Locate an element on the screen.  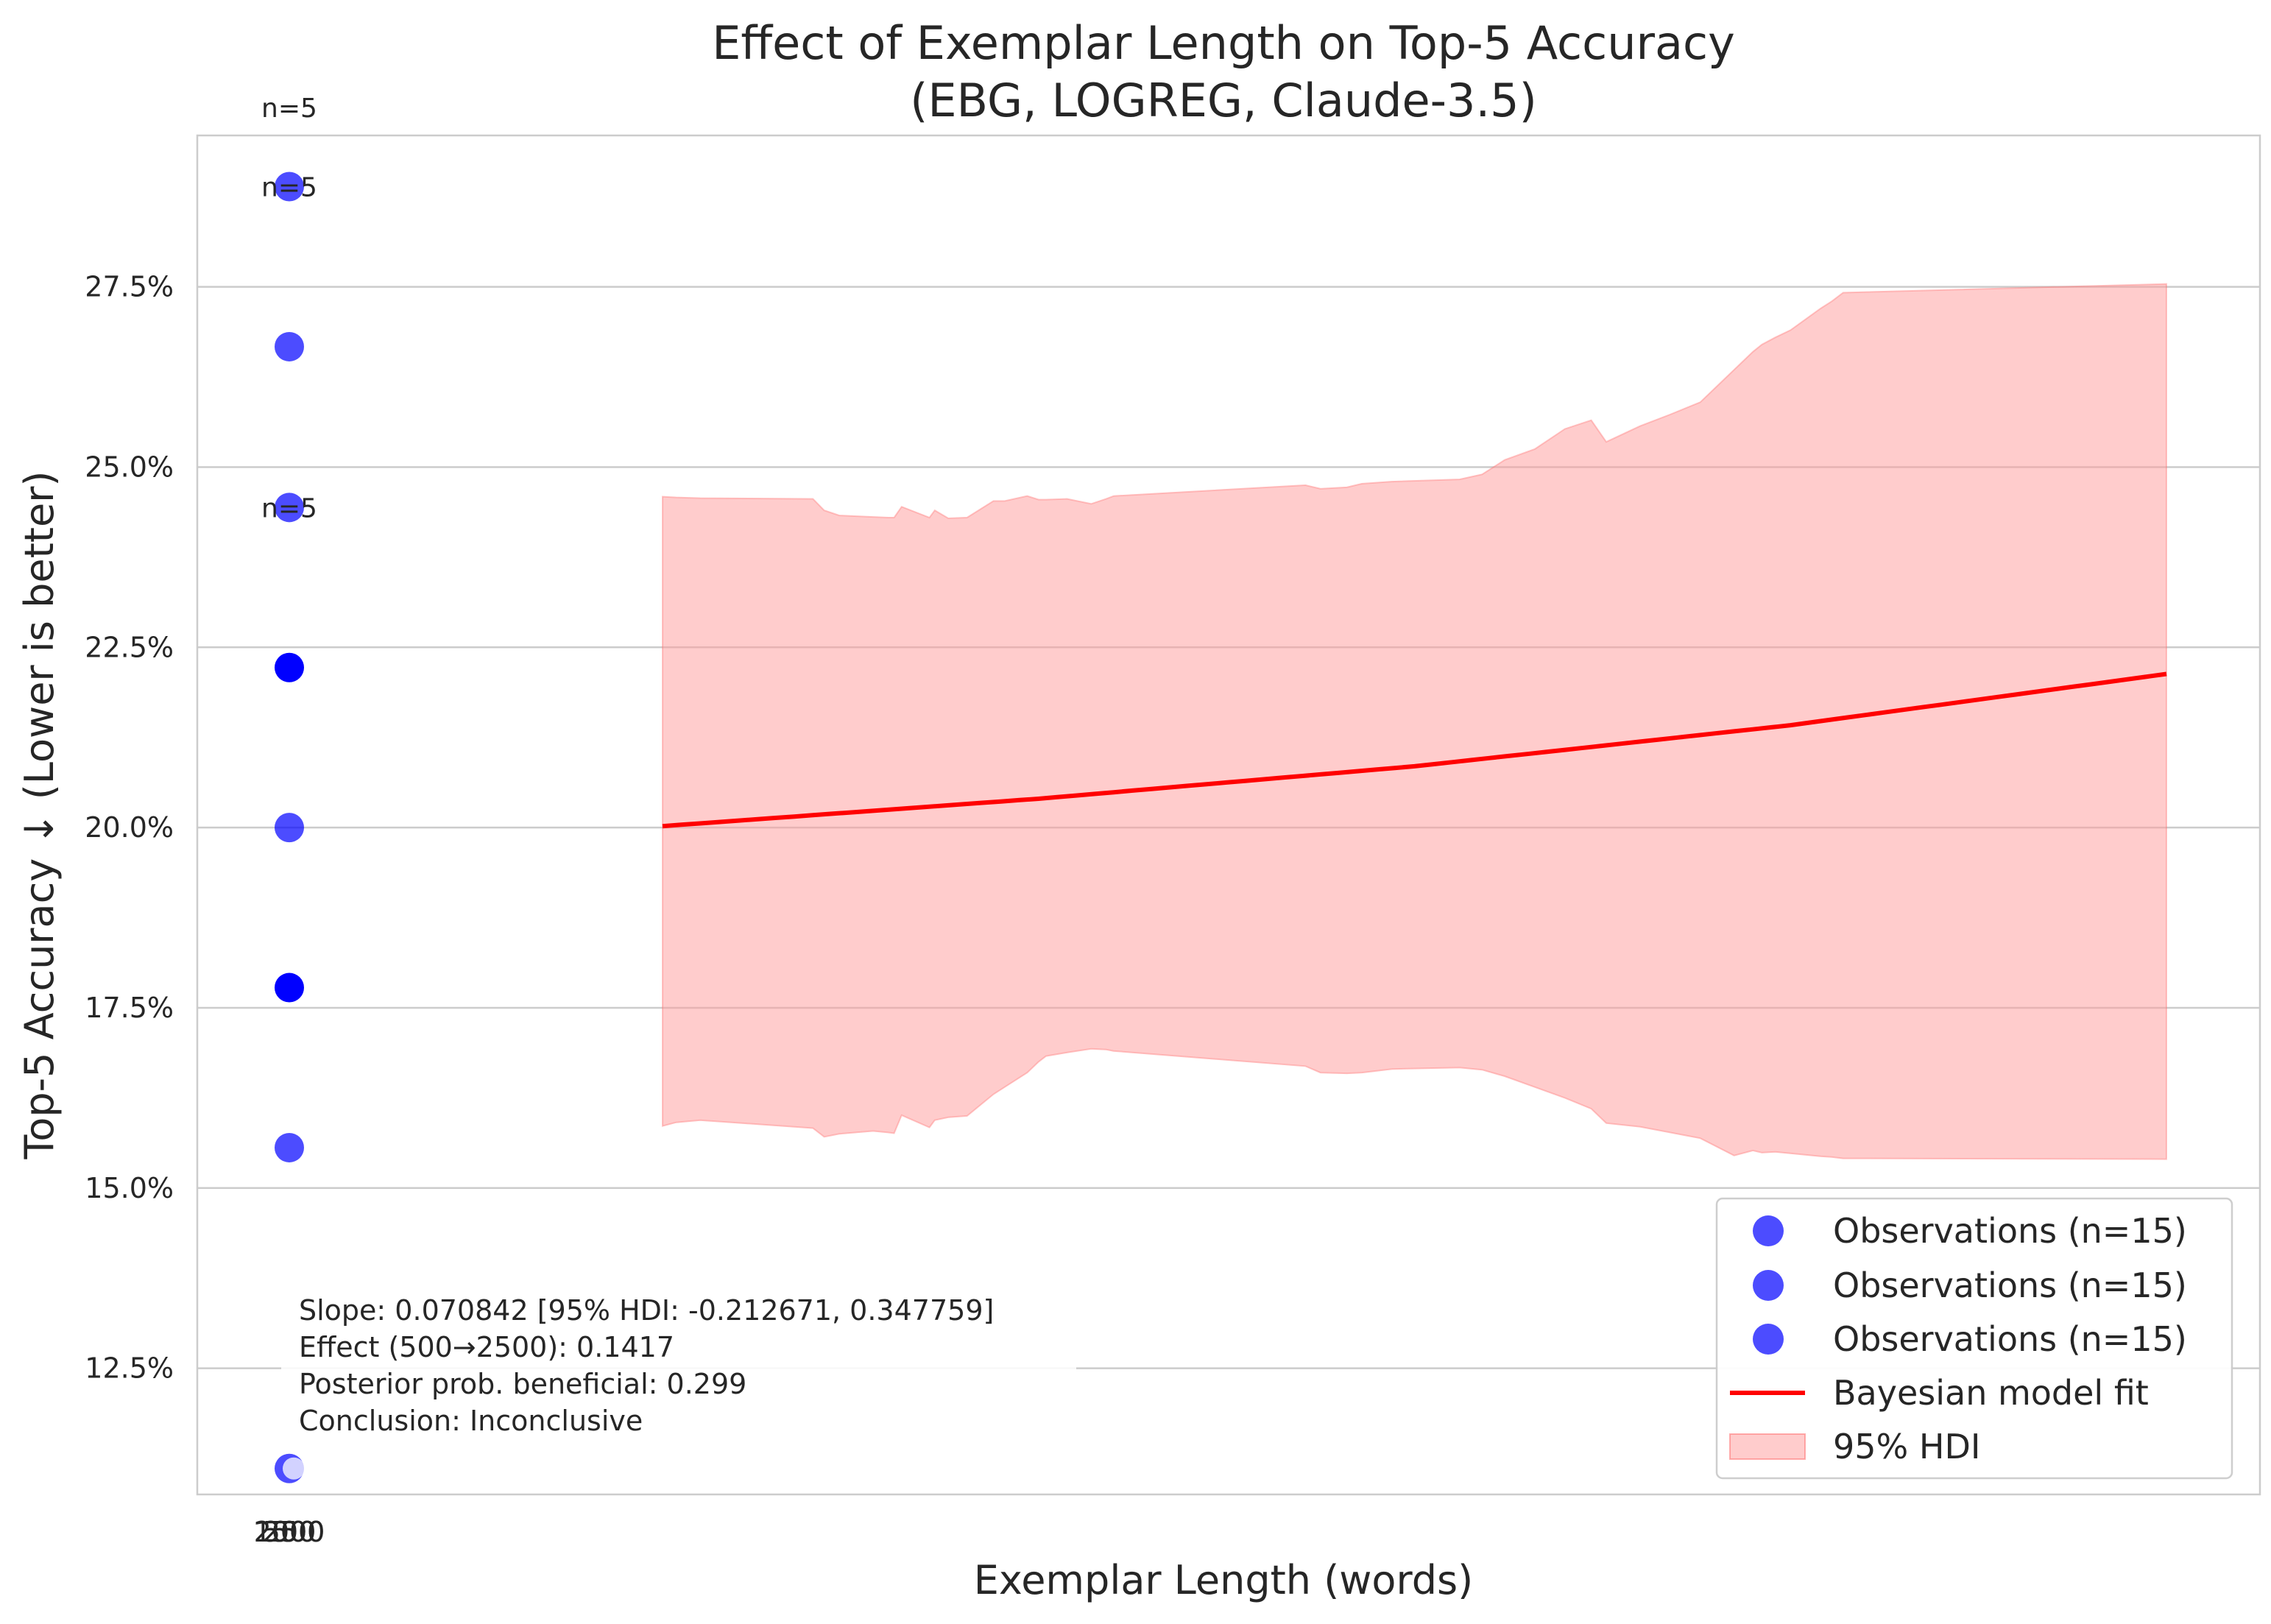
legend-label-observations-1: Observations (n=15) is located at coordinates (2010, 1231).